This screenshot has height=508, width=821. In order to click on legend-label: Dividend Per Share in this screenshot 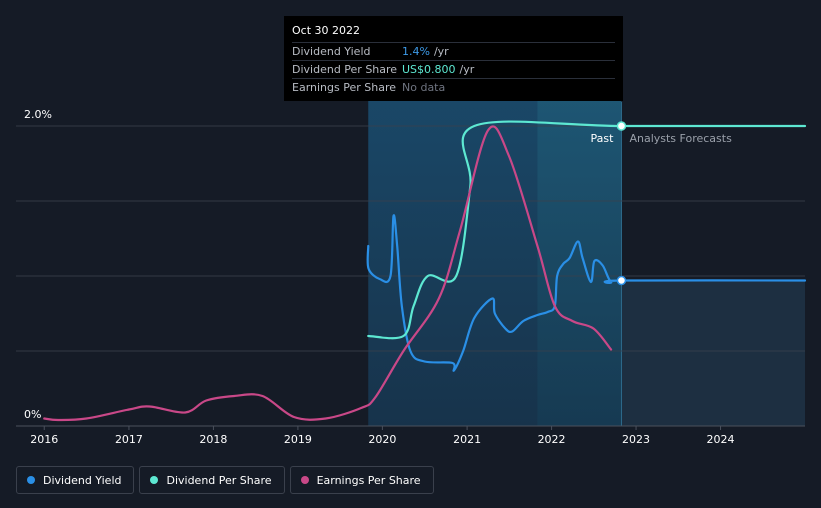, I will do `click(219, 480)`.